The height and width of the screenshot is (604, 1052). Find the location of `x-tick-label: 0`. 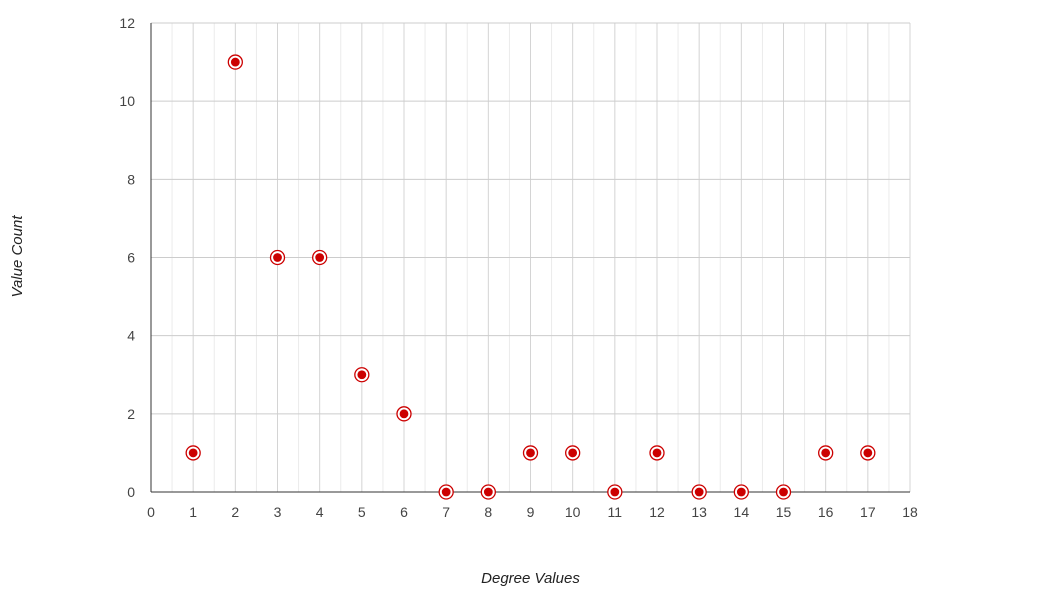

x-tick-label: 0 is located at coordinates (151, 512).